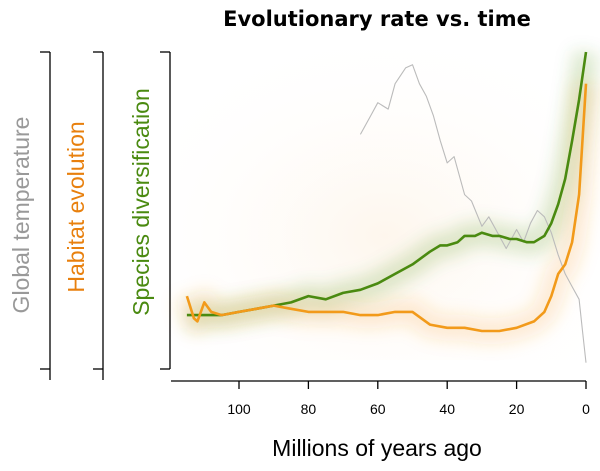 The height and width of the screenshot is (471, 600). I want to click on x-tick-label: 20, so click(517, 409).